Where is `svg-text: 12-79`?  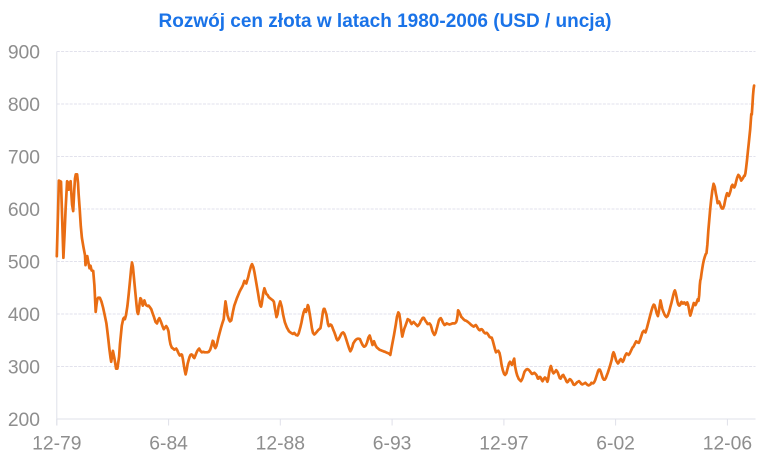
svg-text: 12-79 is located at coordinates (56, 444).